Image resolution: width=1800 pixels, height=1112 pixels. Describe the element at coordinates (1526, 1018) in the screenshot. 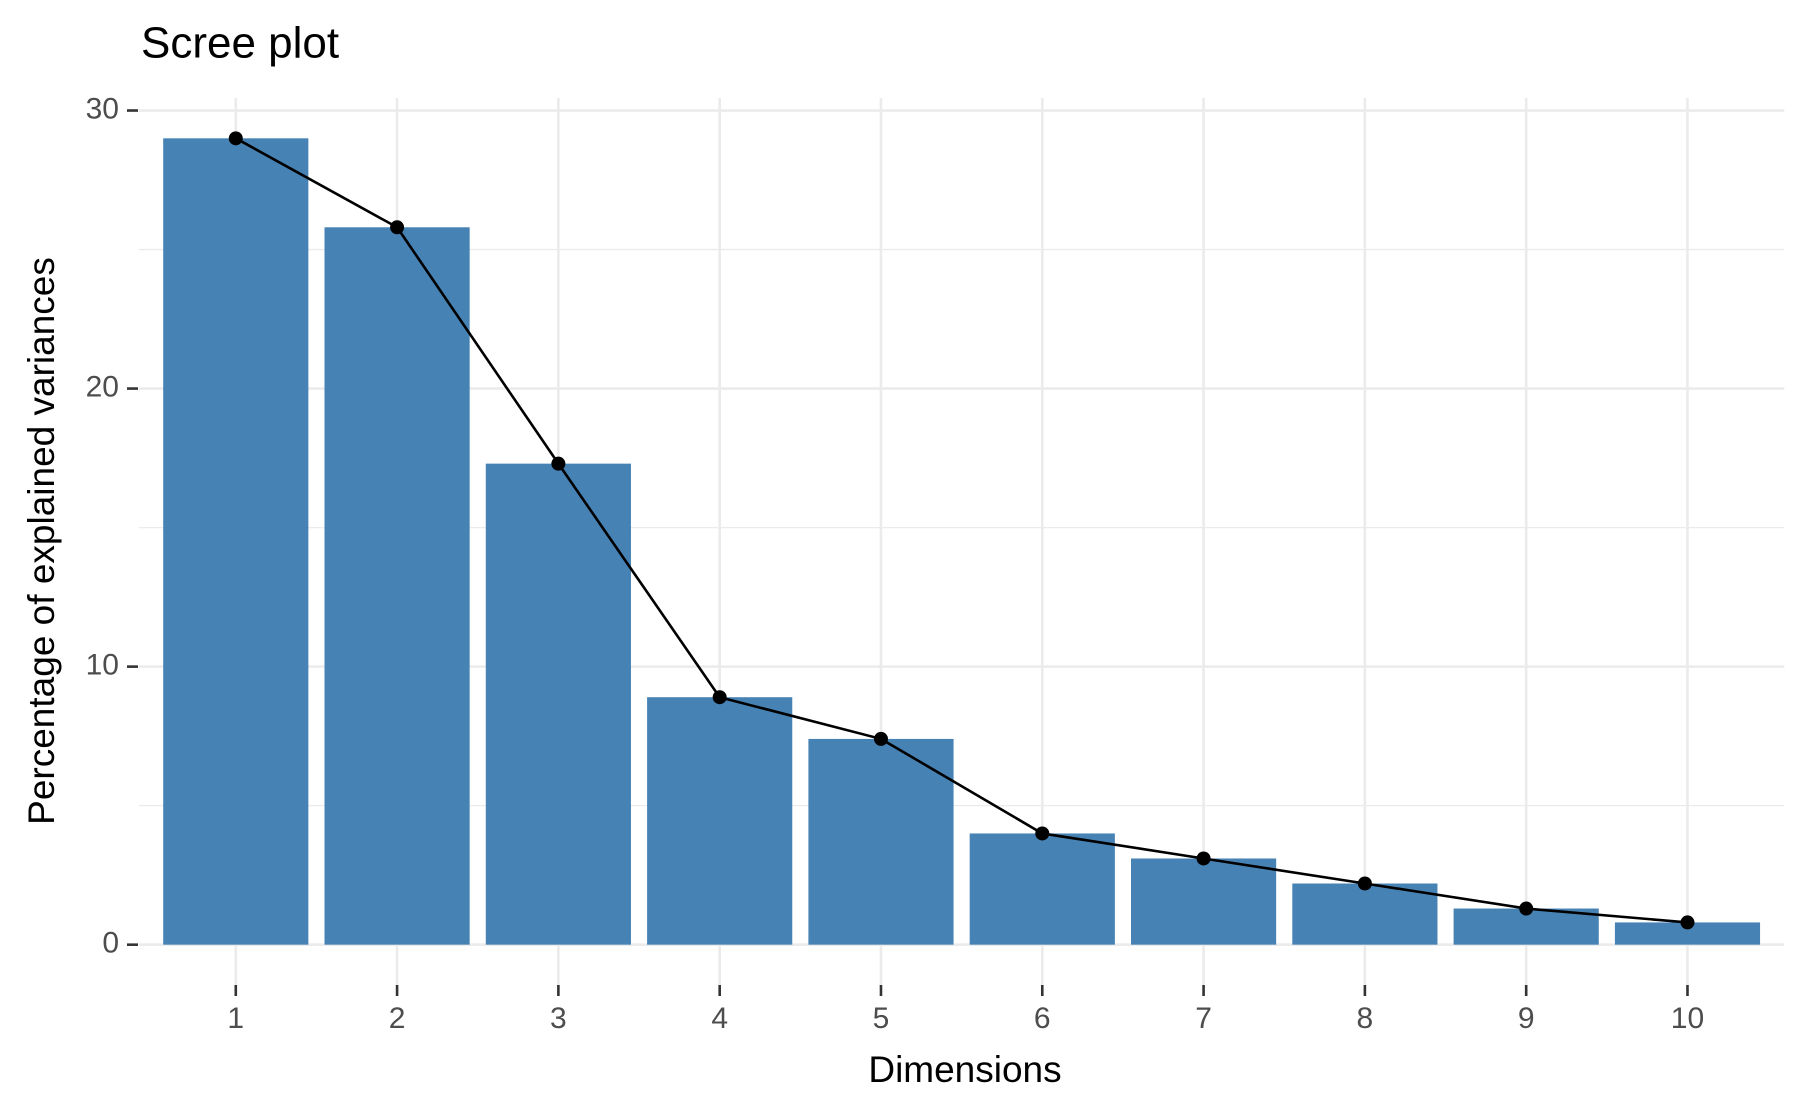

I see `x-tick-label: 9` at that location.